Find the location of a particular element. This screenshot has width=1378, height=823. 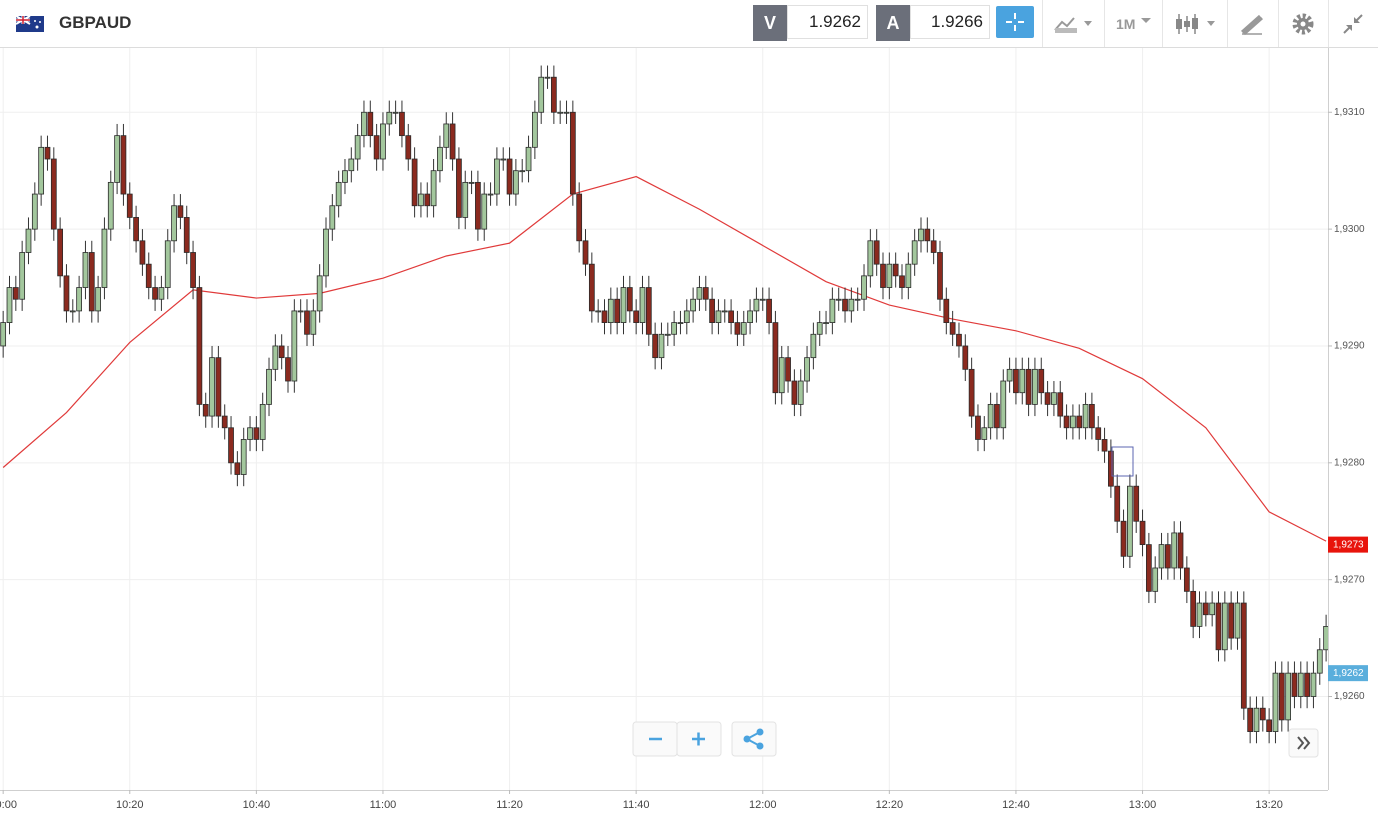

chart-type-button is located at coordinates (1075, 24).